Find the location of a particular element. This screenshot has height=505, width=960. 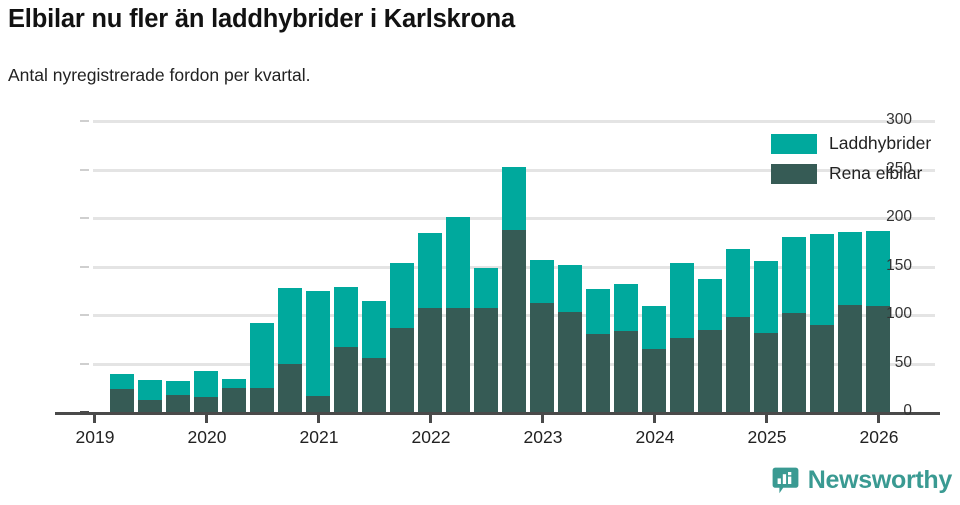

legend-swatch-rena-elbilar is located at coordinates (794, 173).